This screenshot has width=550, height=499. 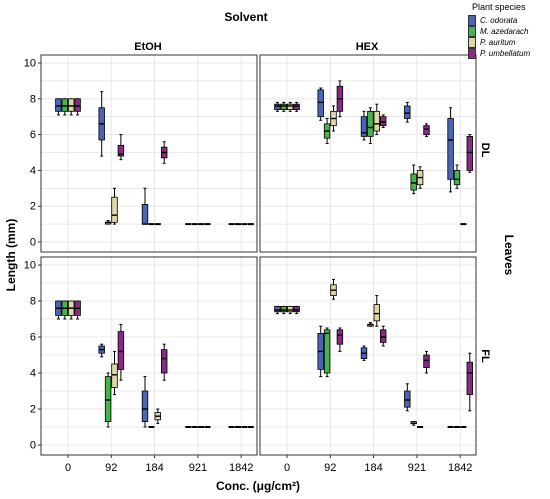 What do you see at coordinates (509, 255) in the screenshot?
I see `row-group-label: Leaves` at bounding box center [509, 255].